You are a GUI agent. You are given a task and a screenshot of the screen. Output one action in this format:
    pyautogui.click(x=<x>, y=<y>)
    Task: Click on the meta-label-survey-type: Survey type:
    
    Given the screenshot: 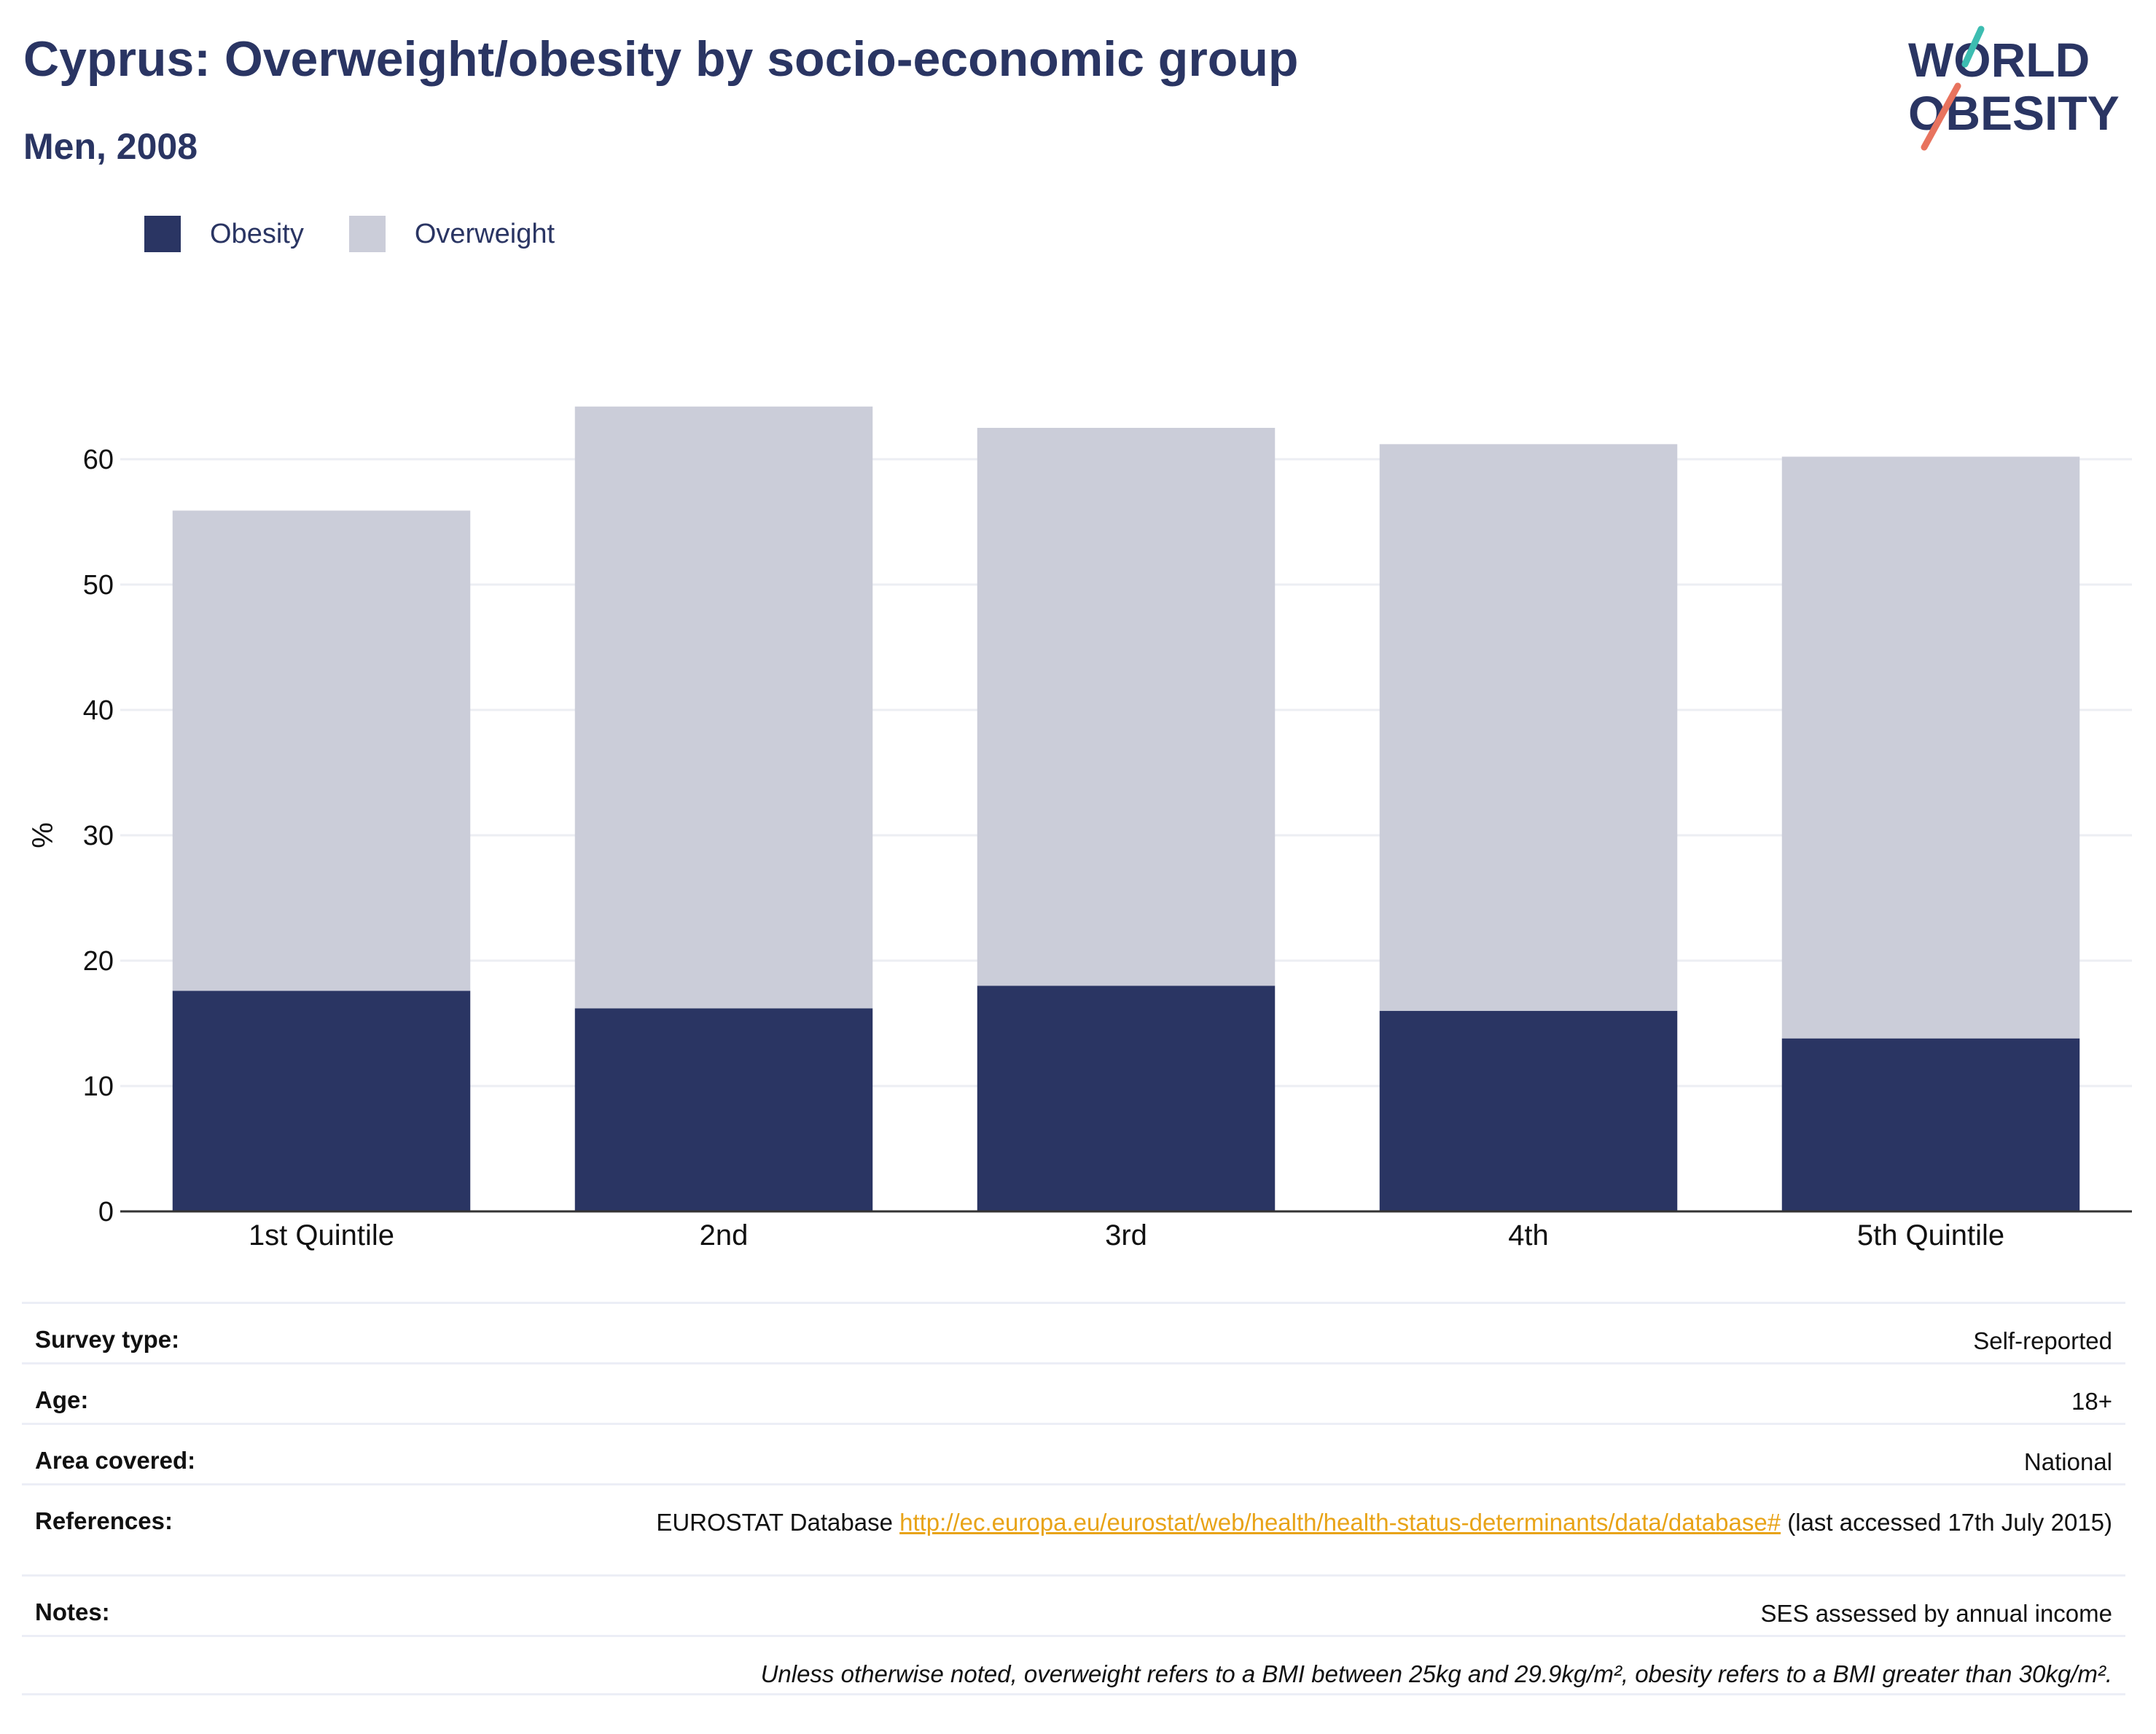 What is the action you would take?
    pyautogui.click(x=108, y=1340)
    